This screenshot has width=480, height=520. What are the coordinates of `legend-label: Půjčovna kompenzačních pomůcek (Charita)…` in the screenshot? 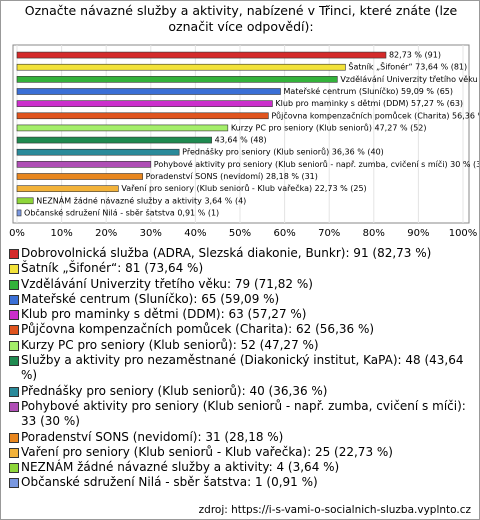 It's located at (198, 329).